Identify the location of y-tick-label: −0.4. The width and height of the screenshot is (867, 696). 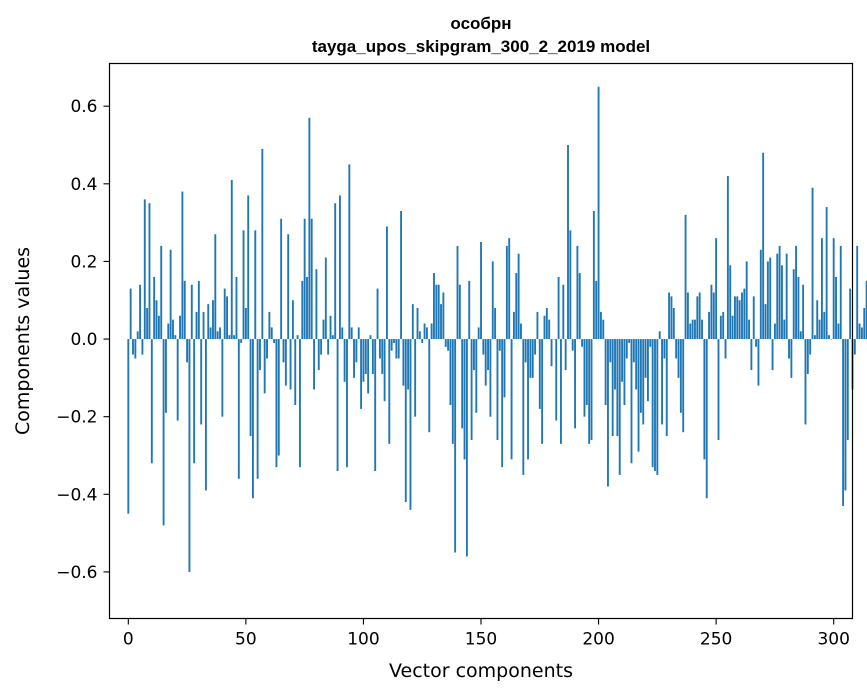
(76, 495).